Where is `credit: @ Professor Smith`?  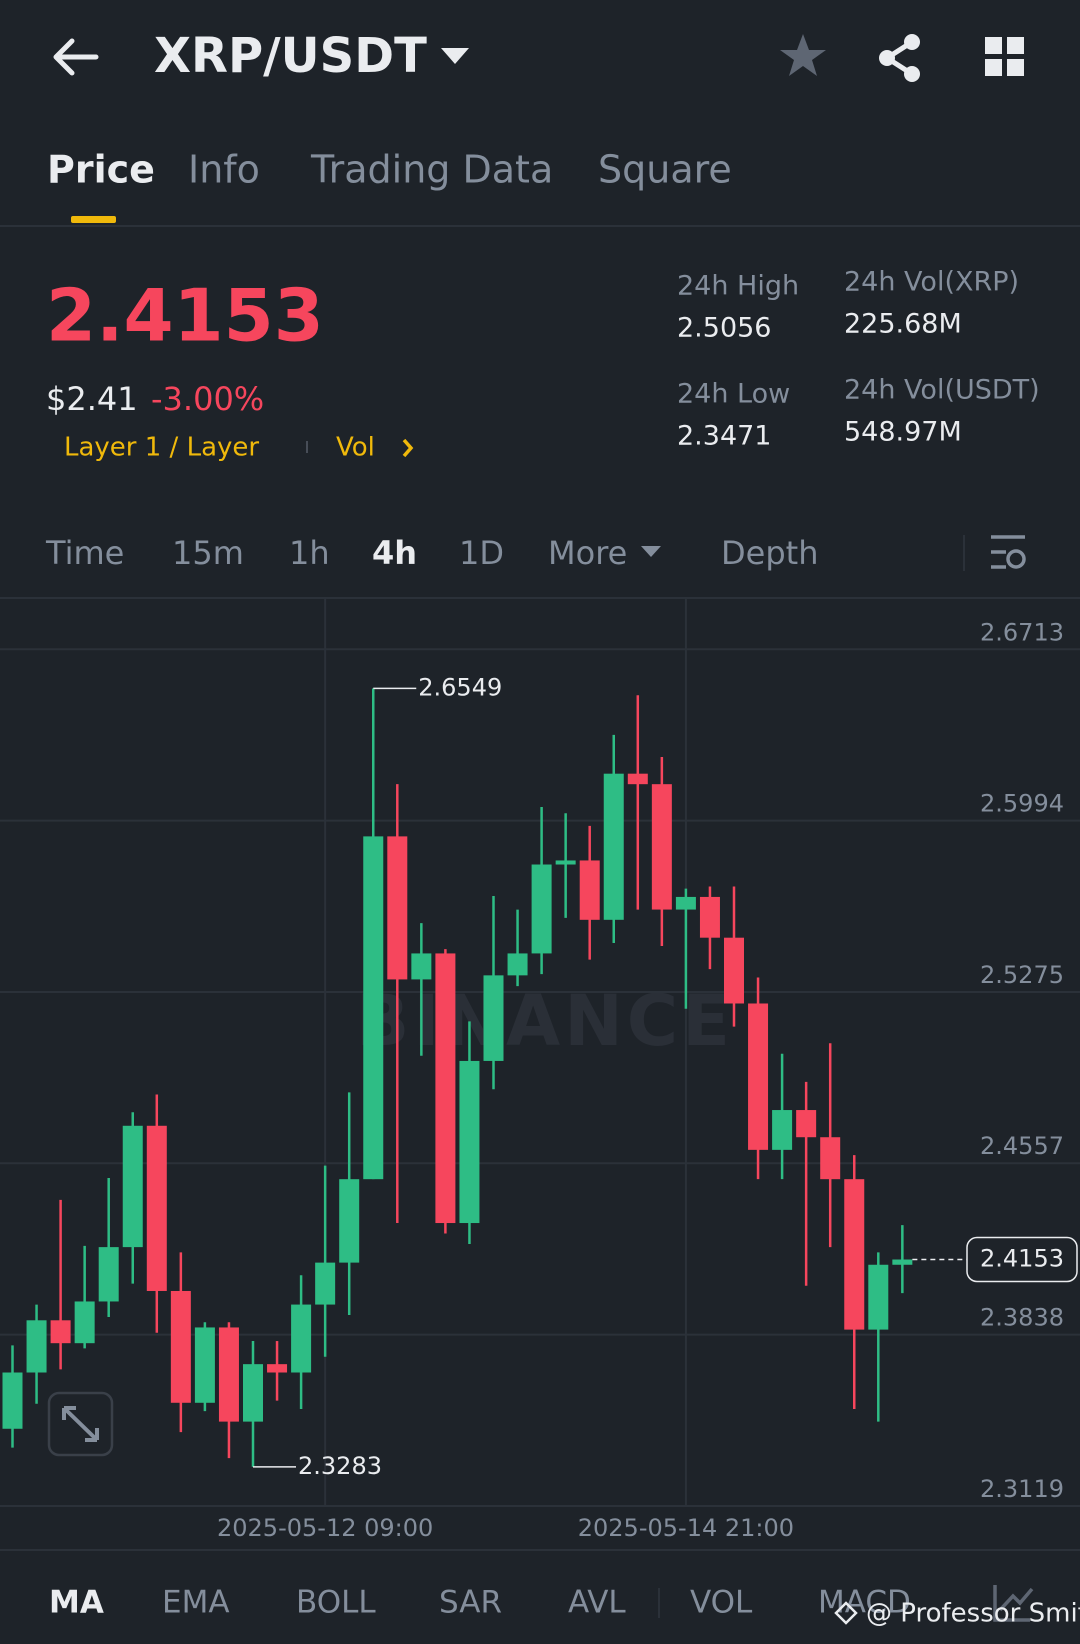
credit: @ Professor Smith is located at coordinates (973, 1614).